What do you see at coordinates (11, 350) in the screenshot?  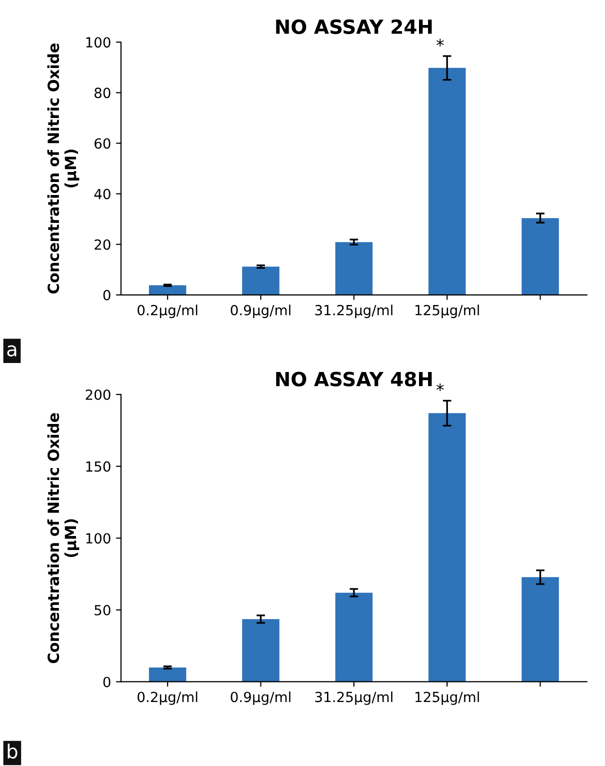 I see `text: a` at bounding box center [11, 350].